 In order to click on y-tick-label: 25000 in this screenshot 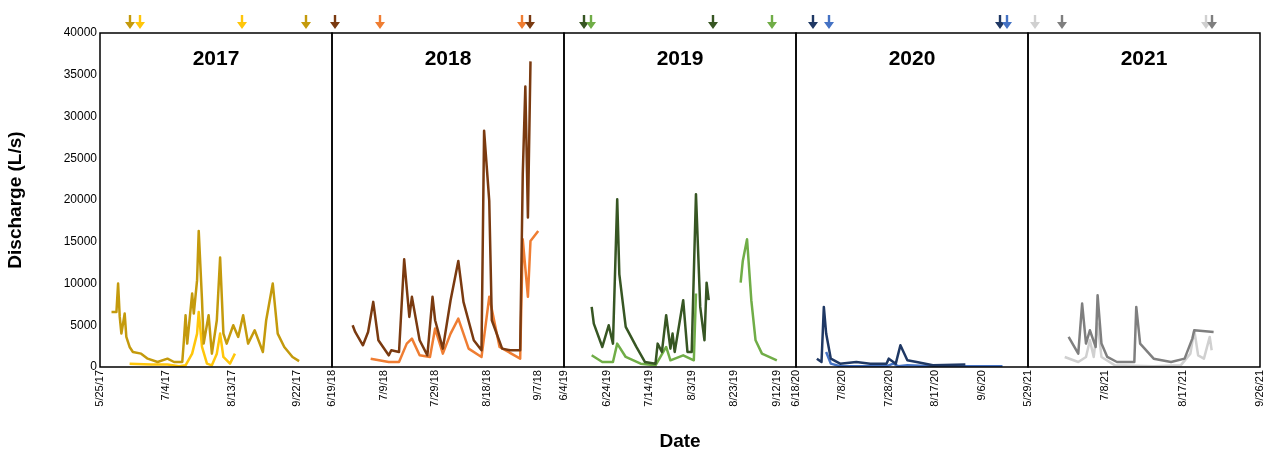, I will do `click(80, 157)`.